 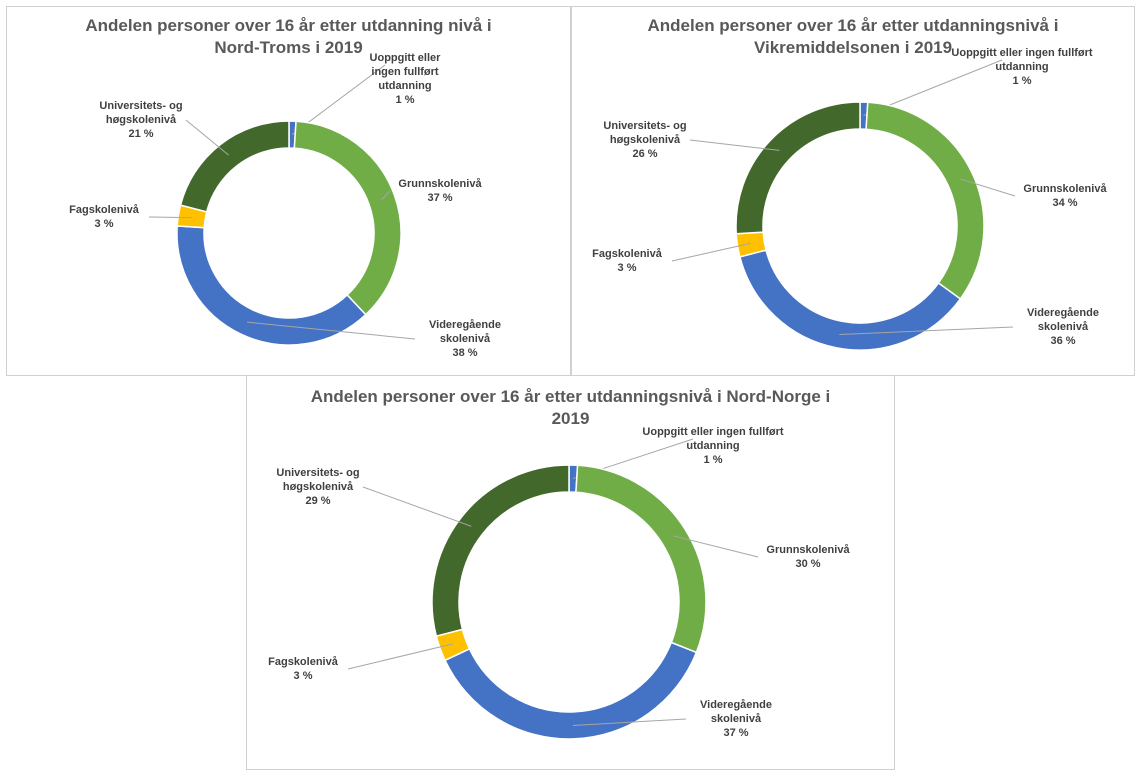 What do you see at coordinates (406, 58) in the screenshot?
I see `data-label-line: Uoppgitt eller` at bounding box center [406, 58].